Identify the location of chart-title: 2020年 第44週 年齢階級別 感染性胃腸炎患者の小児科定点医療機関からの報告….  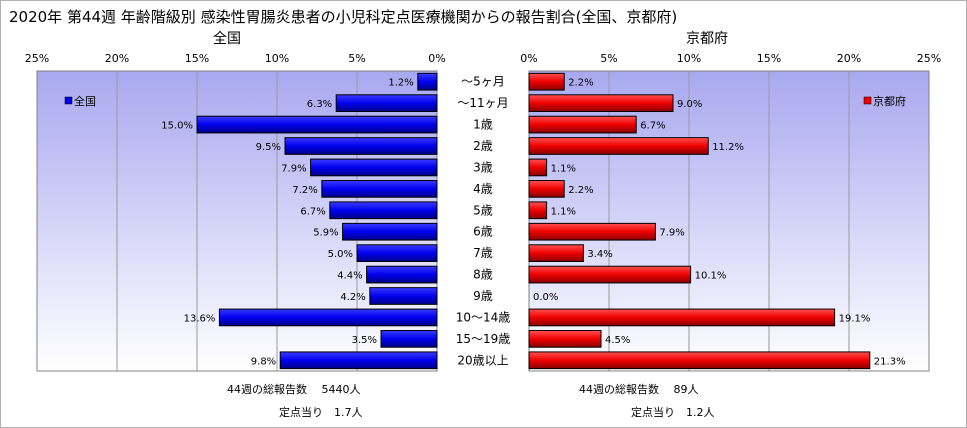
(343, 17).